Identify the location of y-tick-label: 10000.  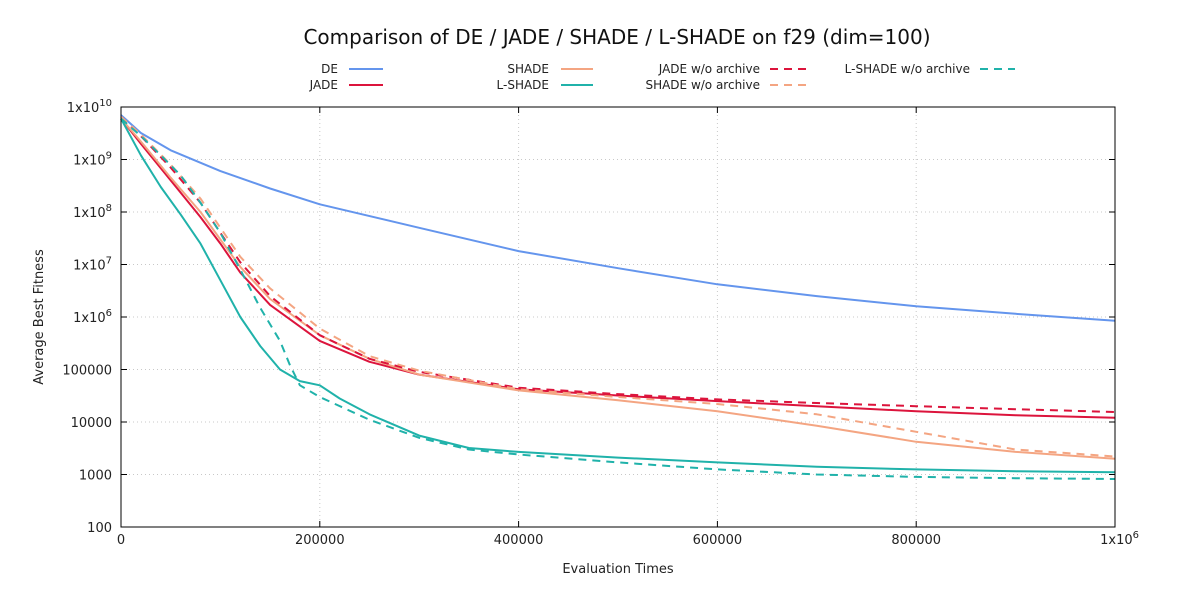
(91, 423).